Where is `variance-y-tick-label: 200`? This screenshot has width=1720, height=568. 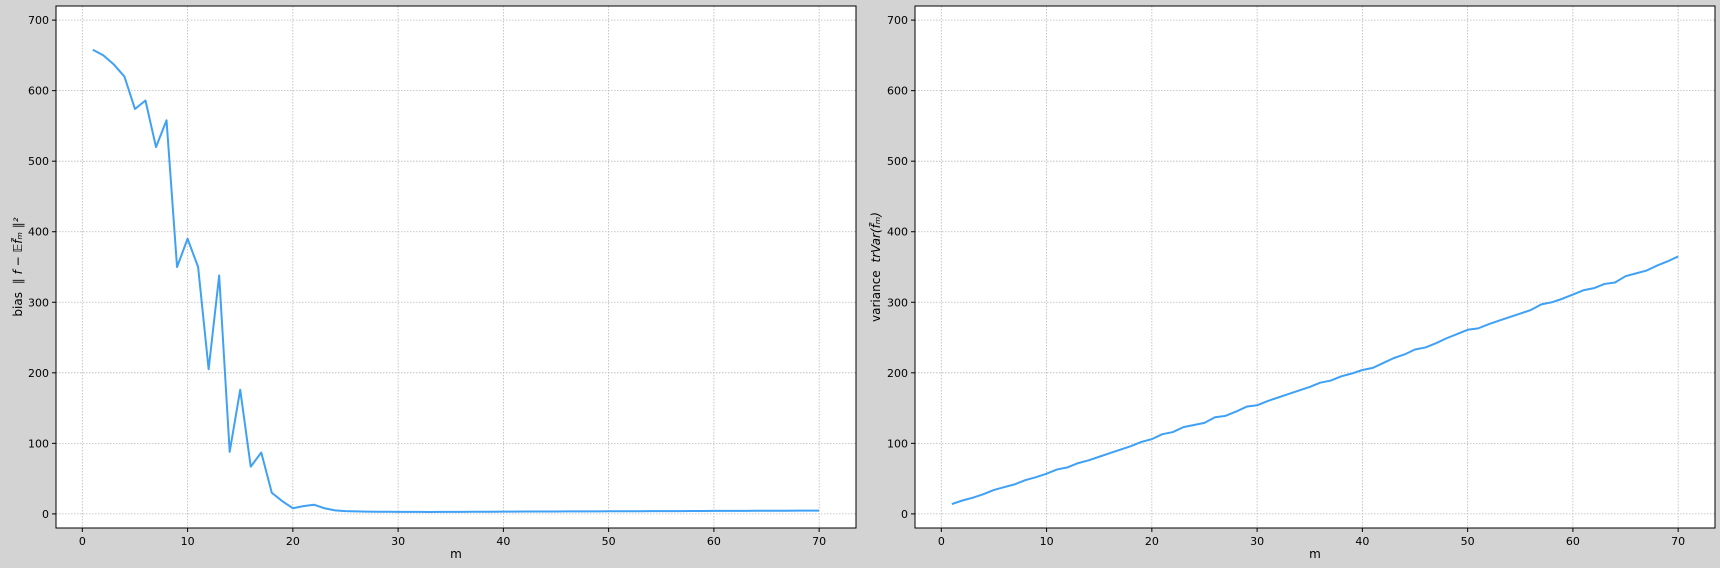
variance-y-tick-label: 200 is located at coordinates (897, 373).